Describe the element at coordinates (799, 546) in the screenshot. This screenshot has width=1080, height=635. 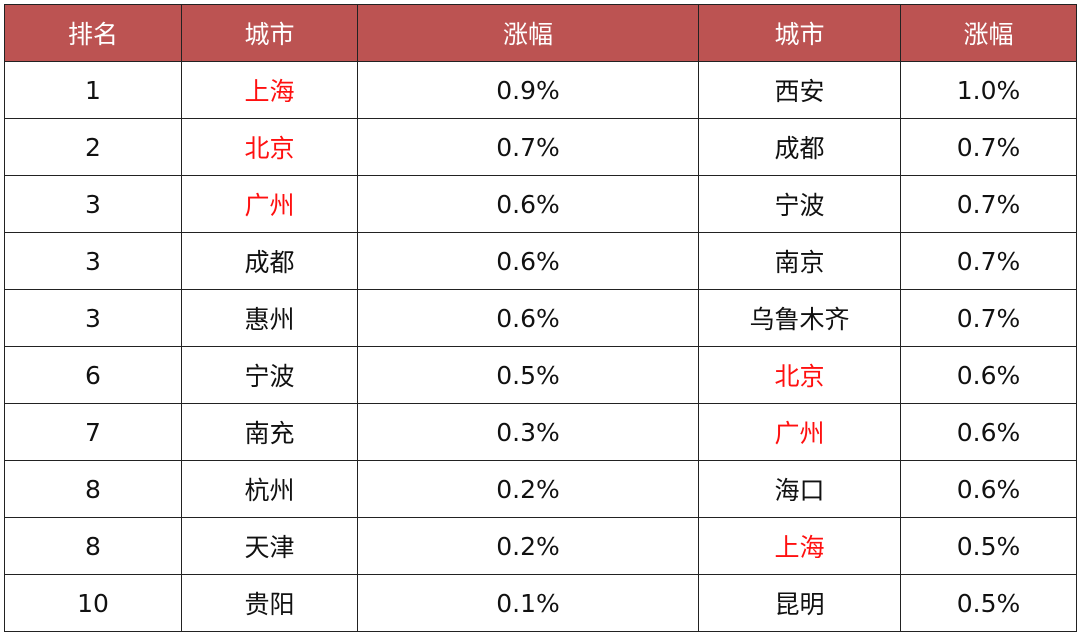
I see `city-cell-2: 上海` at that location.